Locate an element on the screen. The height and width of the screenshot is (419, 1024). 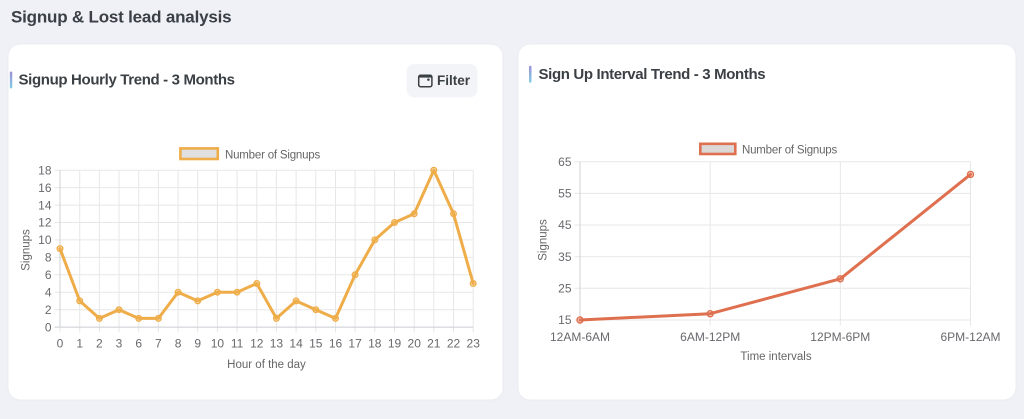
svg-text: 9 is located at coordinates (197, 343).